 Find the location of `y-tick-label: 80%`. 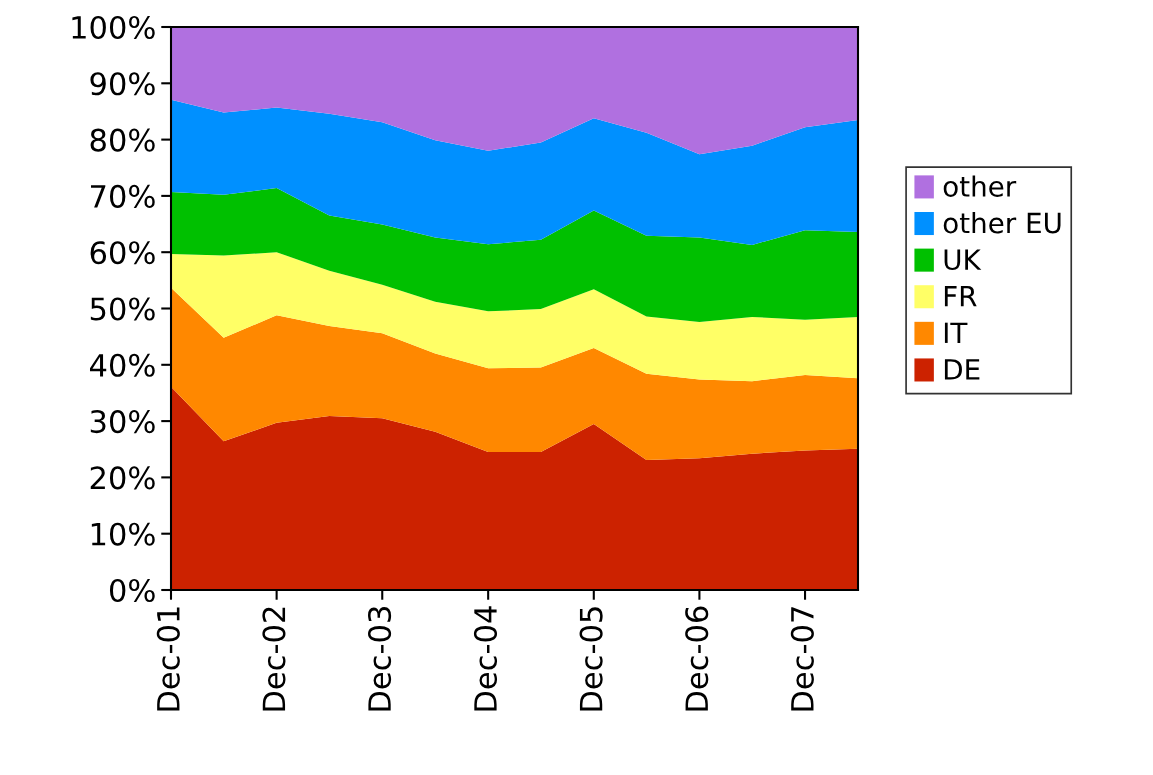

y-tick-label: 80% is located at coordinates (122, 140).